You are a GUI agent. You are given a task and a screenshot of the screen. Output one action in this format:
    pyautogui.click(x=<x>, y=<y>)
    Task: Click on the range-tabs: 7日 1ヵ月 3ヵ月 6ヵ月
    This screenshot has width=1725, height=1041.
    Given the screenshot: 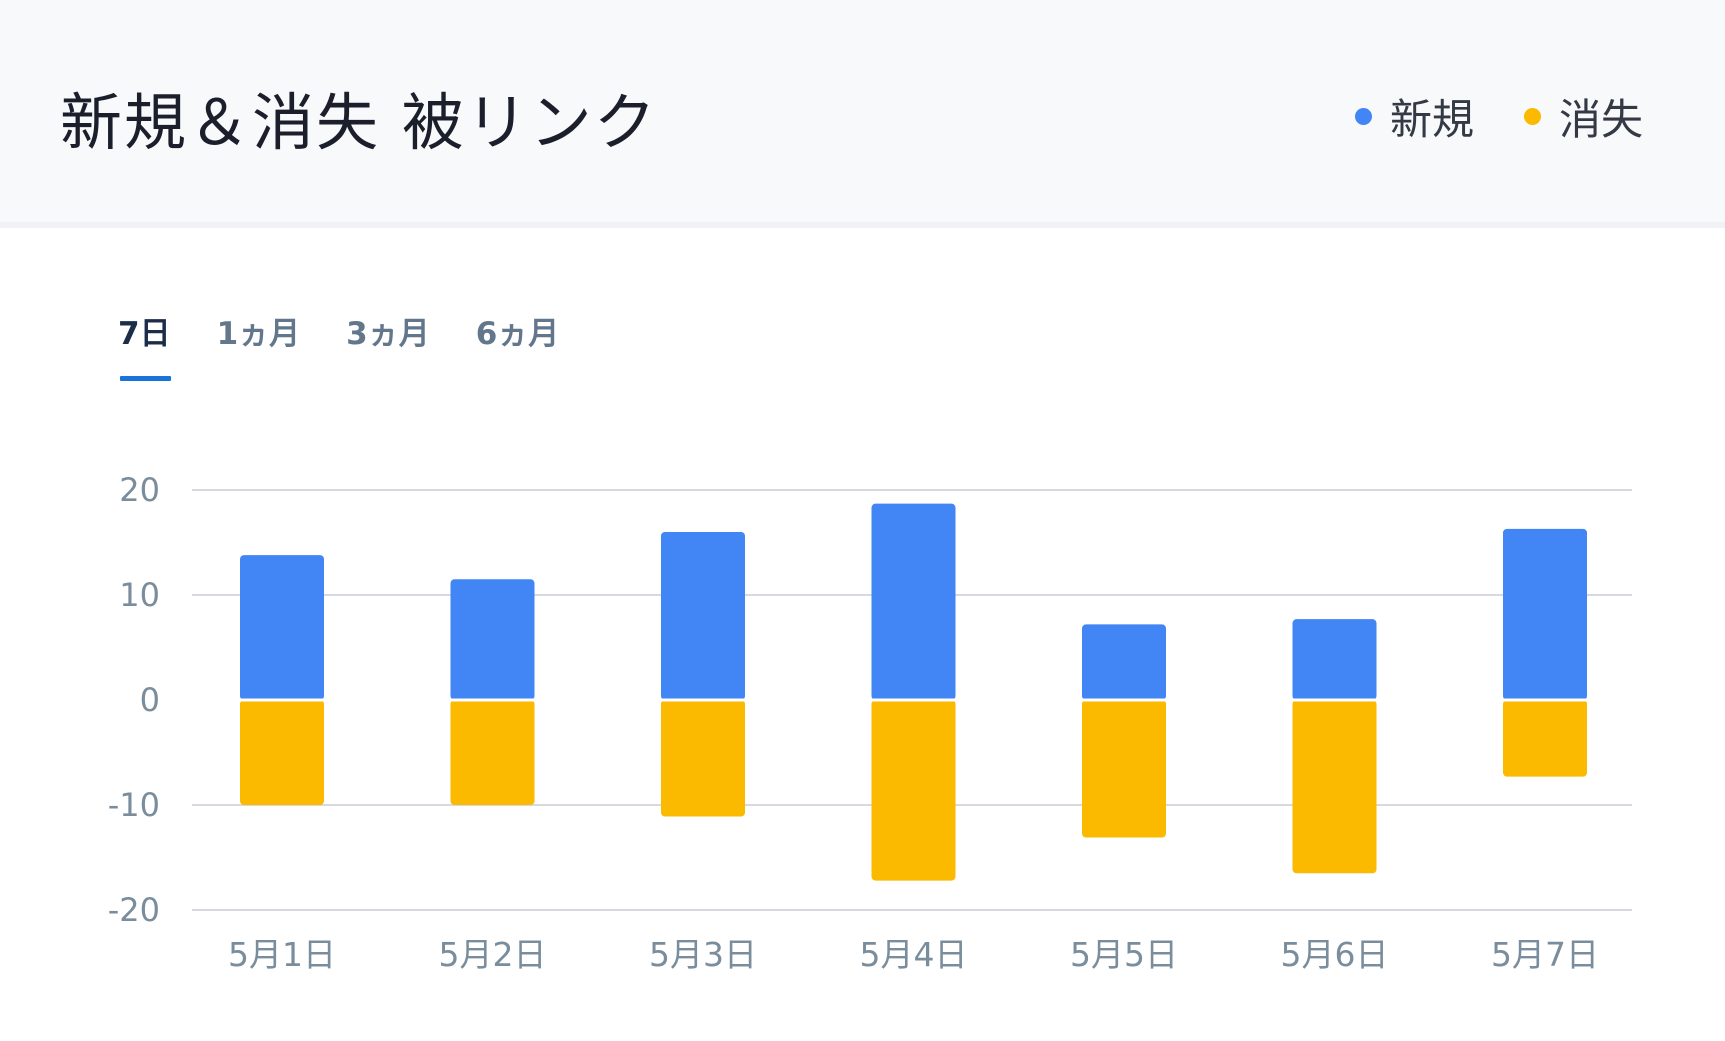 What is the action you would take?
    pyautogui.click(x=361, y=344)
    